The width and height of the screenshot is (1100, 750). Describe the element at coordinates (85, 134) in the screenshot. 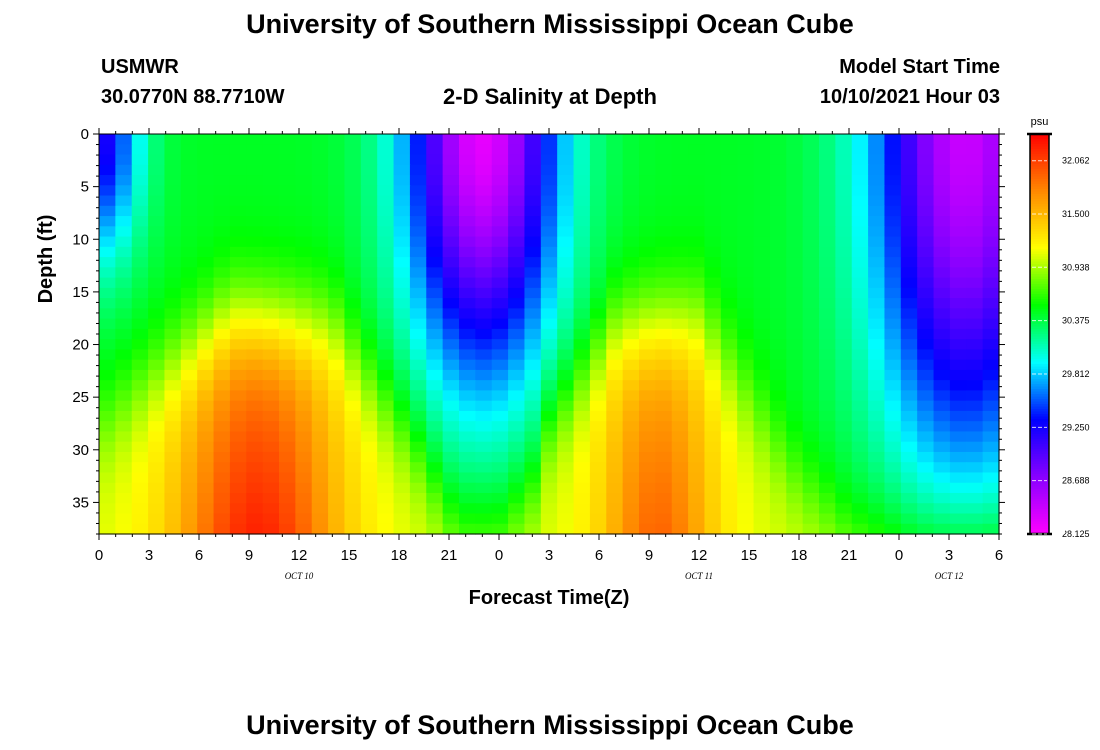

I see `y-tick-label: 0` at that location.